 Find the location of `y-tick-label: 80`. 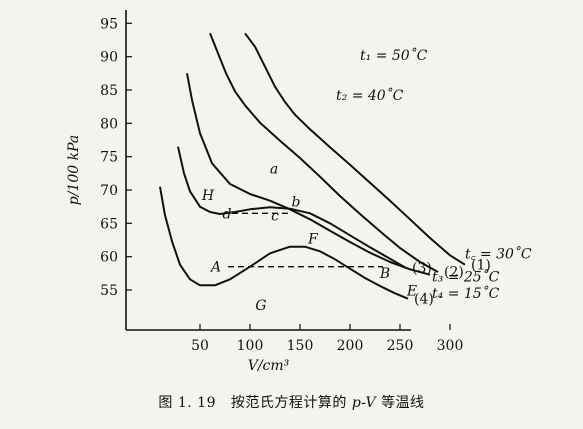

y-tick-label: 80 is located at coordinates (109, 124).